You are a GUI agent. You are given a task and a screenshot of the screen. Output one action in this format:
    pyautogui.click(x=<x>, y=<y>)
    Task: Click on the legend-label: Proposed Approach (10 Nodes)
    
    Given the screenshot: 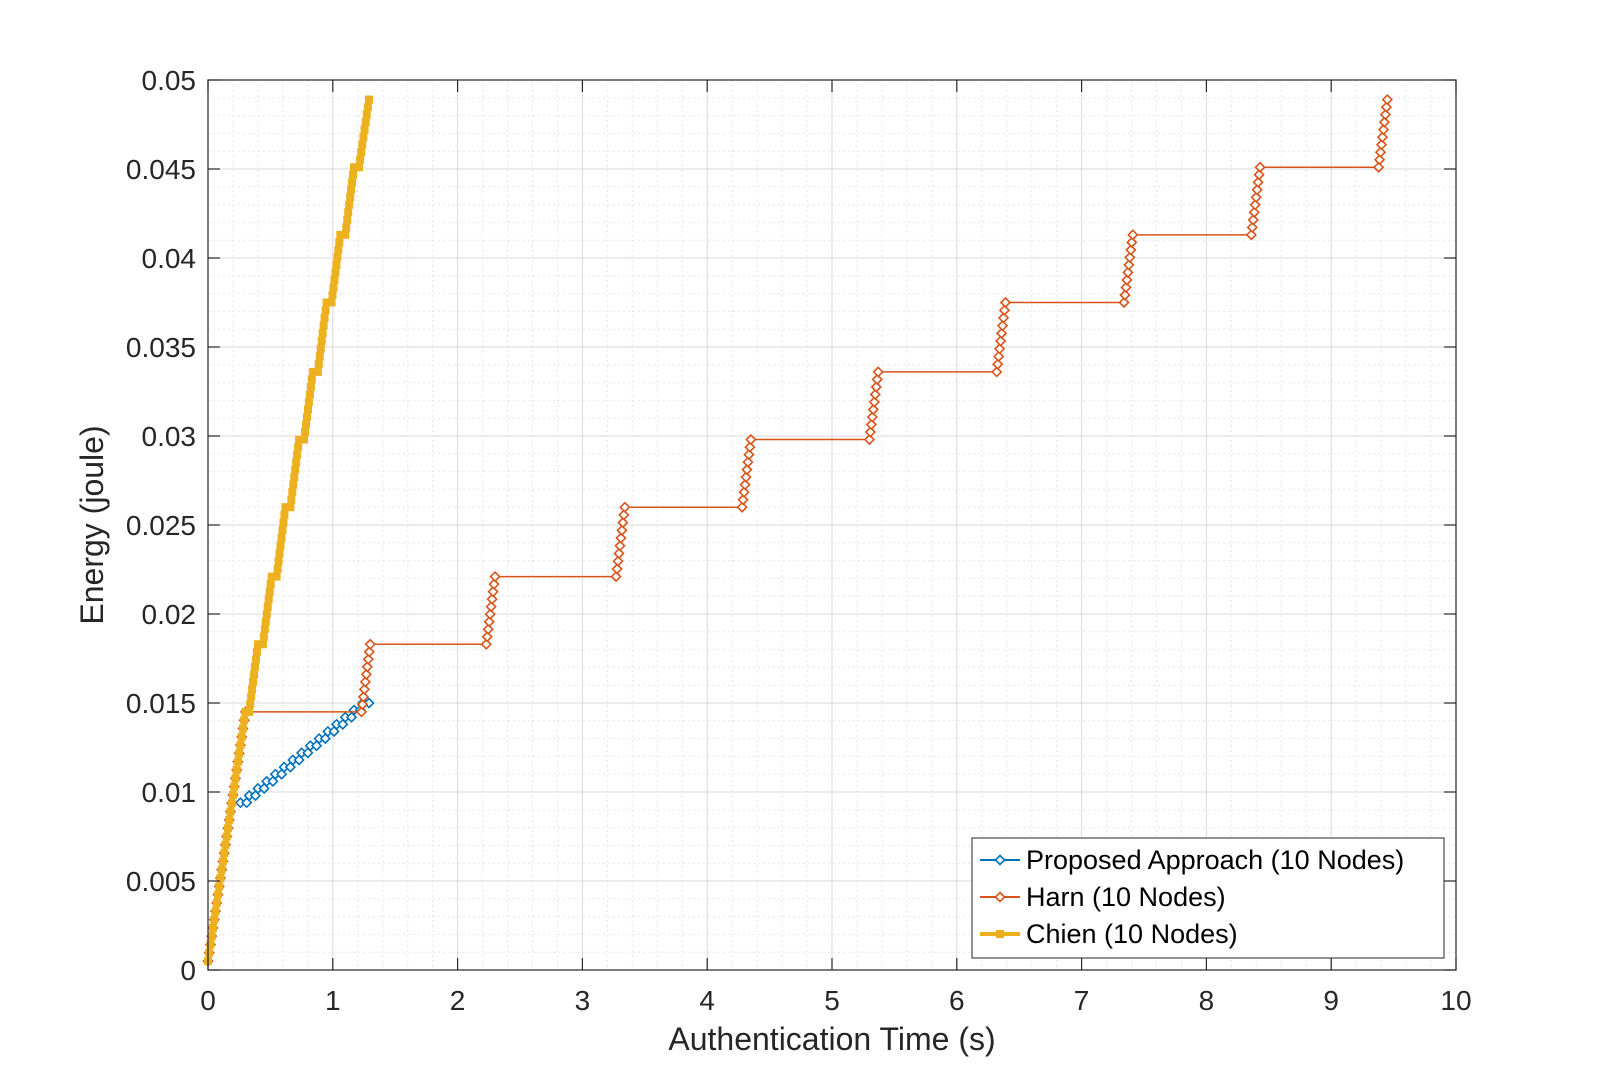 What is the action you would take?
    pyautogui.click(x=1215, y=860)
    